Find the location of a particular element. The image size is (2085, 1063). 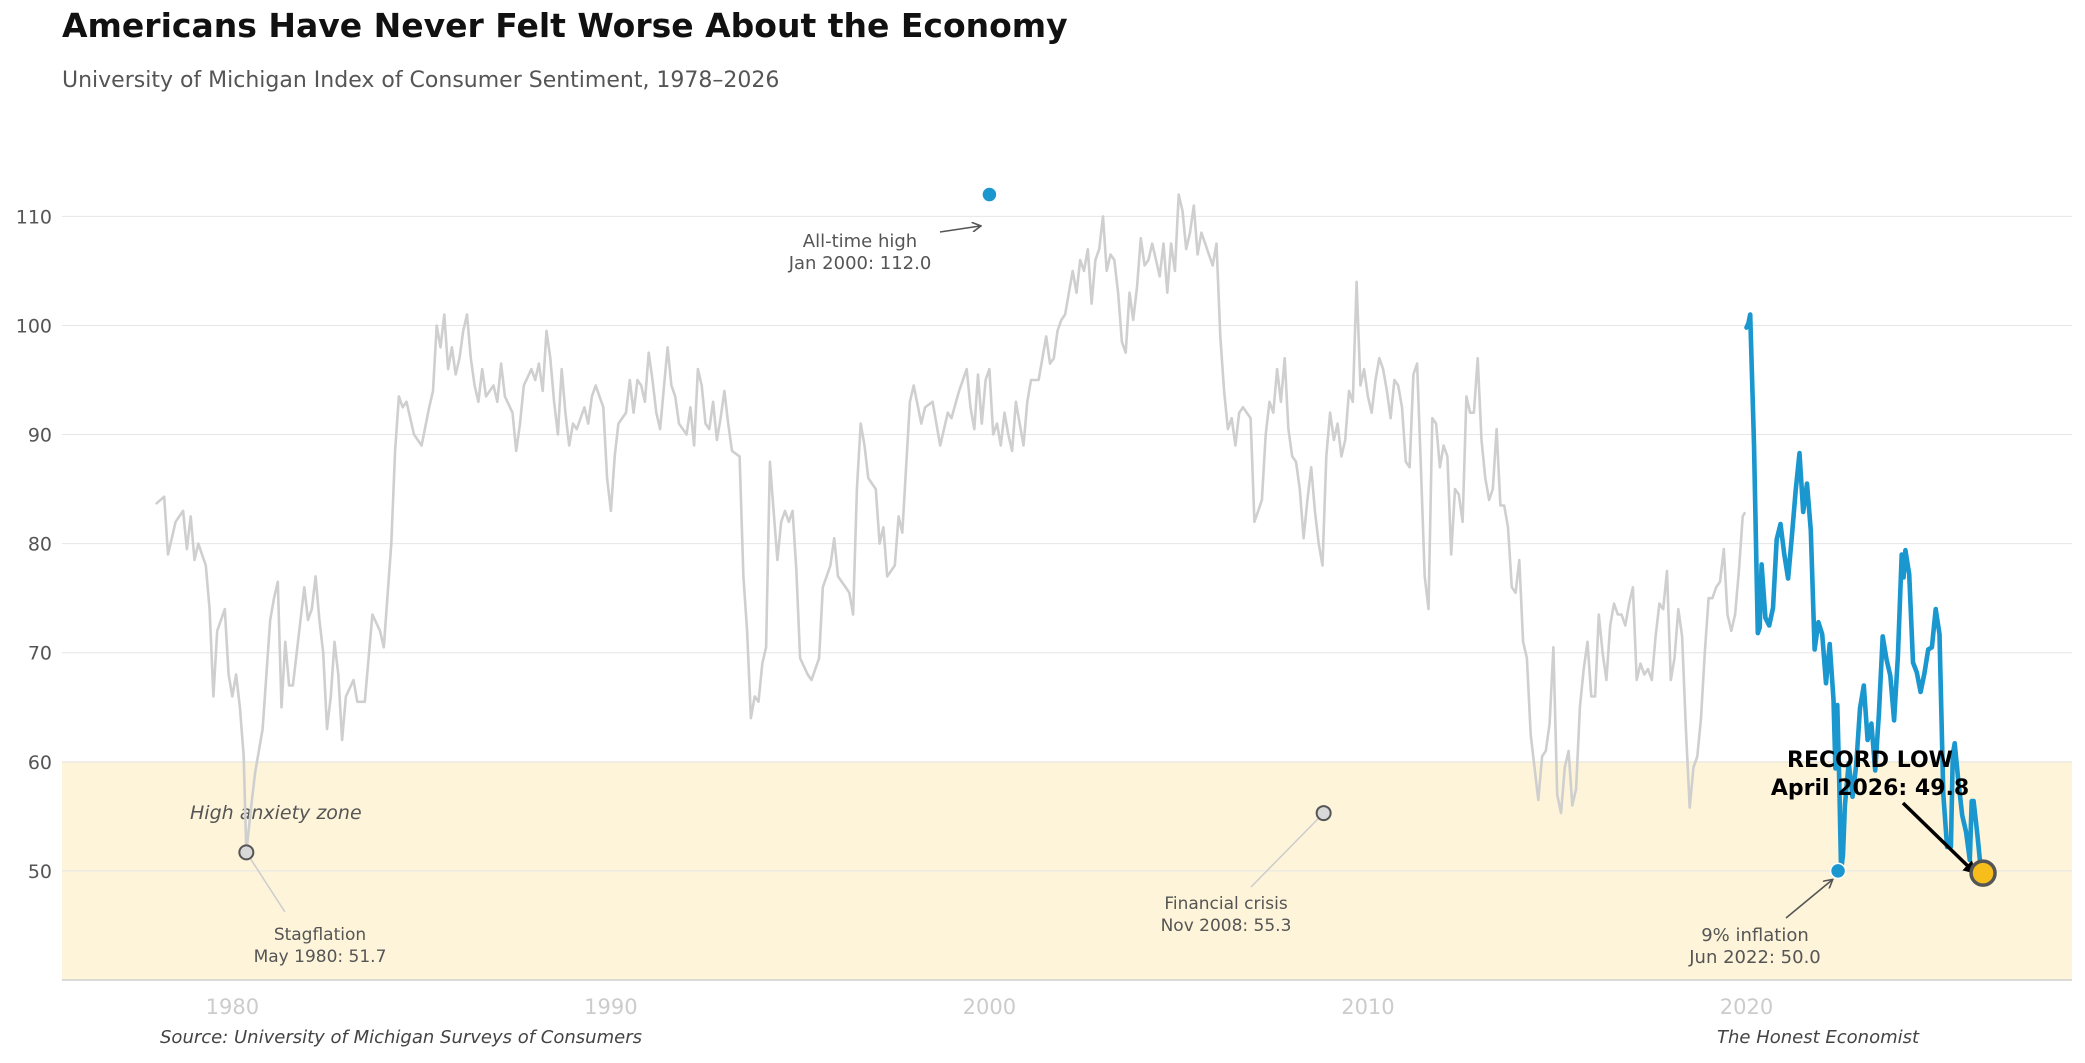

y-tick-label: 50 is located at coordinates (40, 872).